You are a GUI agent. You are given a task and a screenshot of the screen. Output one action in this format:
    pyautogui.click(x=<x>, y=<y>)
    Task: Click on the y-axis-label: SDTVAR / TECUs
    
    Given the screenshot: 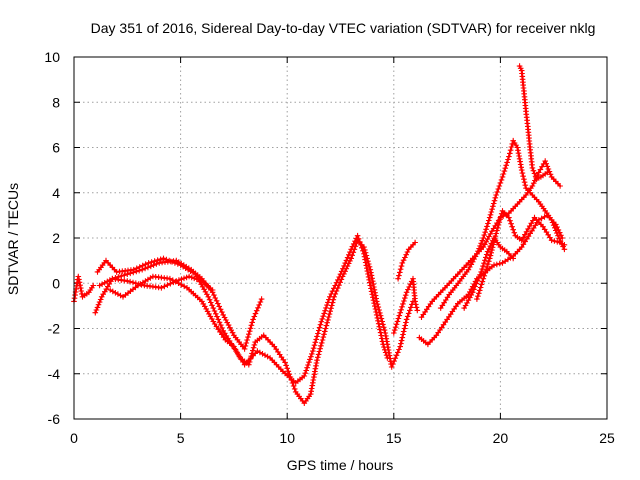 What is the action you would take?
    pyautogui.click(x=13, y=239)
    